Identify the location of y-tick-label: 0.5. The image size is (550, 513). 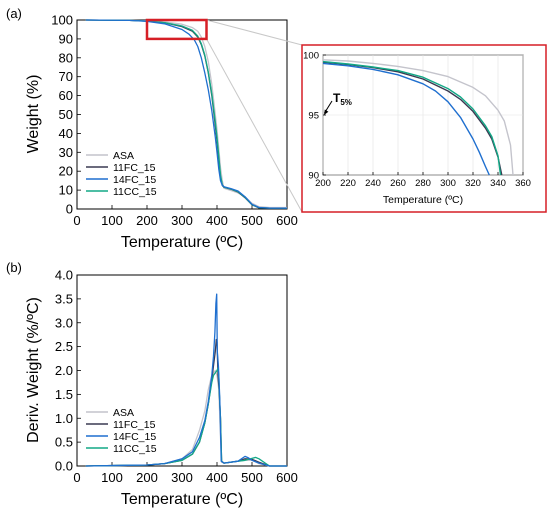
(64, 442).